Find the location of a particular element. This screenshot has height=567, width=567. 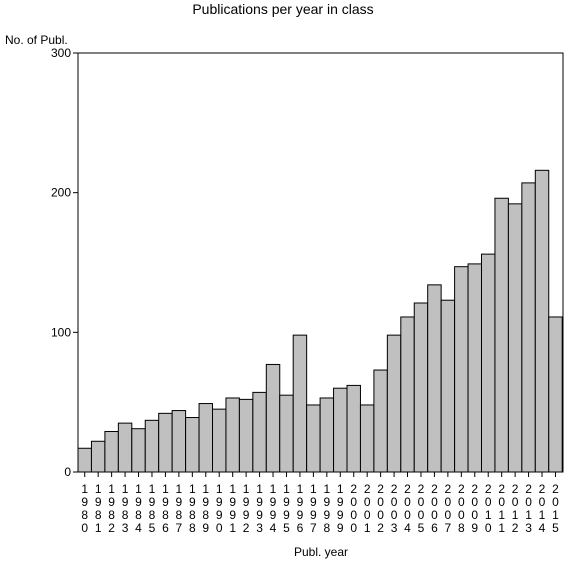

bar-1998 is located at coordinates (327, 435).